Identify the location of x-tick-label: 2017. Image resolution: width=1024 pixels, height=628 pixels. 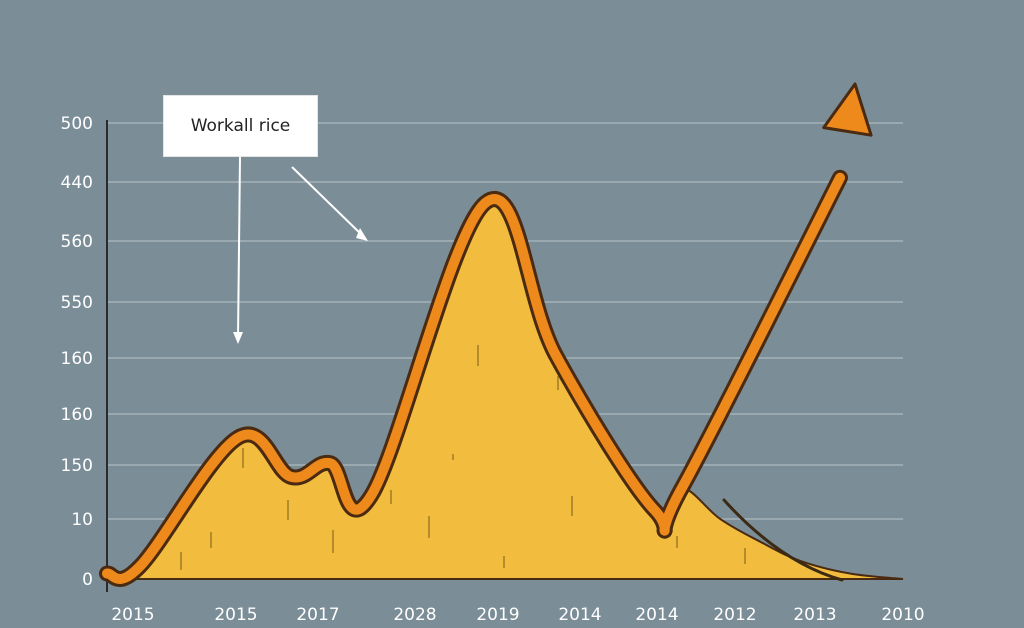
(317, 615).